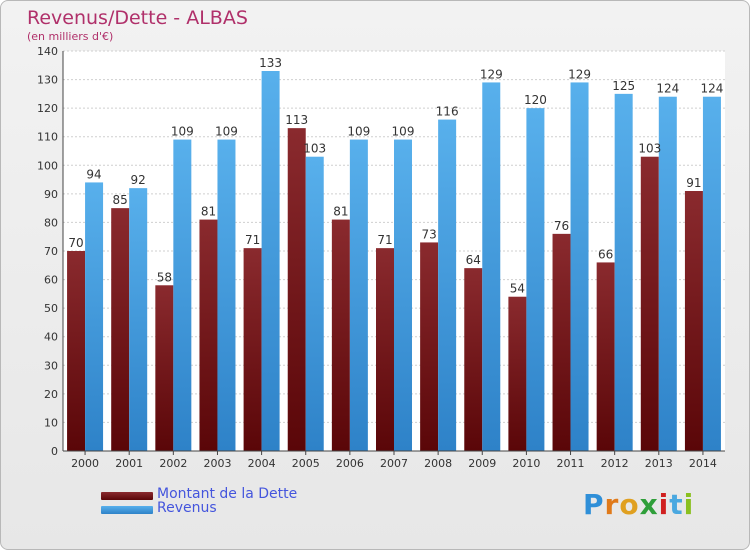 Image resolution: width=750 pixels, height=550 pixels. Describe the element at coordinates (473, 260) in the screenshot. I see `value-label-debt-2009: 64` at that location.